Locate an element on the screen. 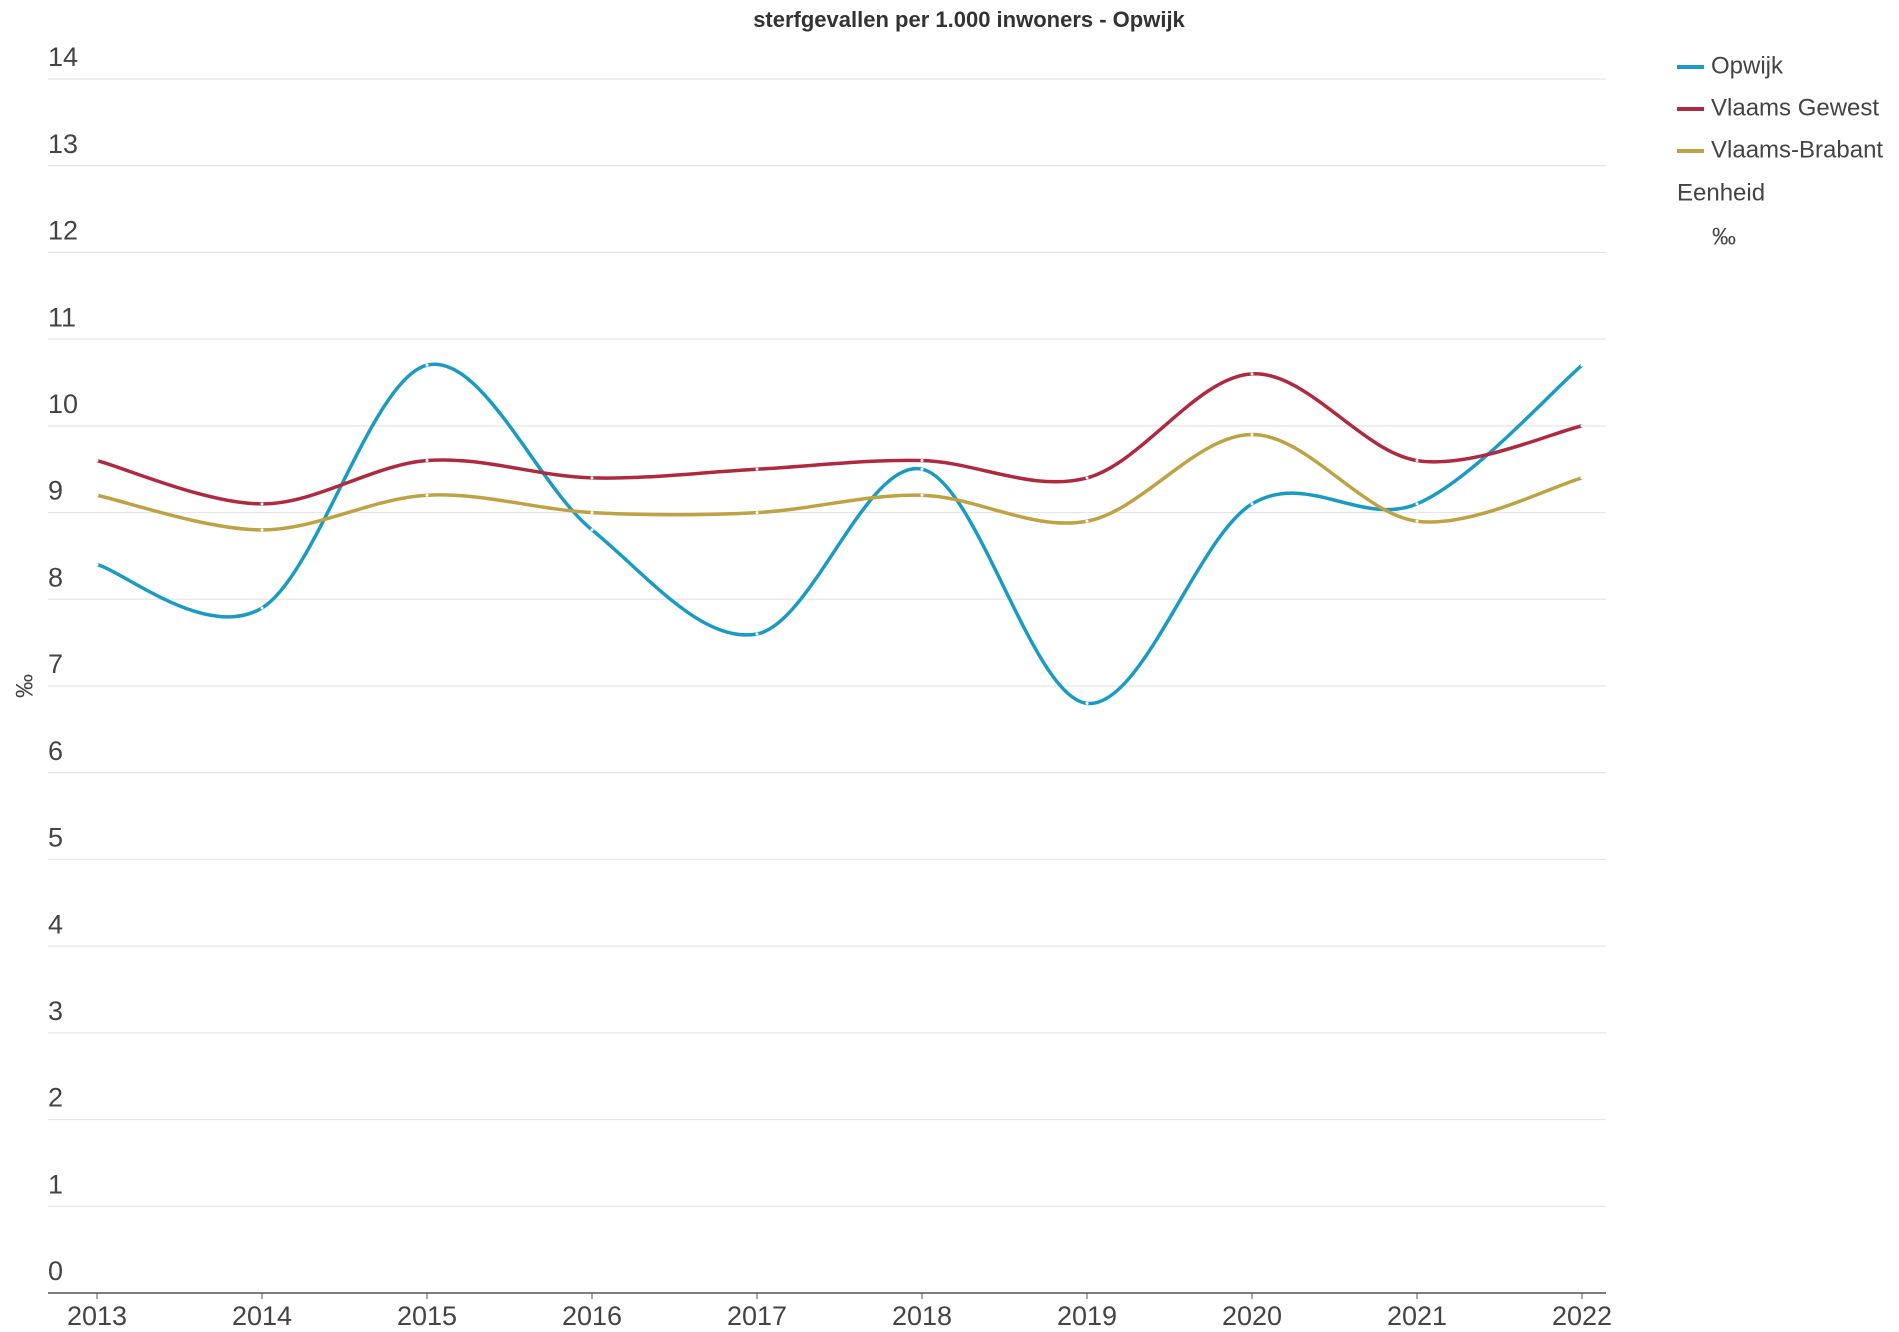 This screenshot has width=1899, height=1332. y-tick-label: 0 is located at coordinates (55, 1271).